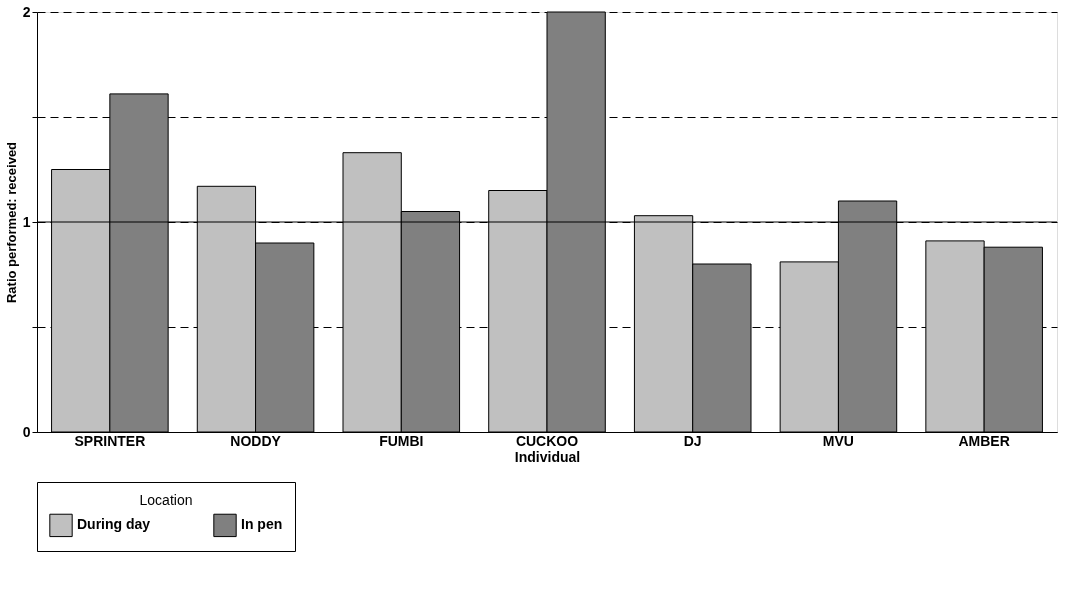  What do you see at coordinates (110, 440) in the screenshot?
I see `x-tick-label: SPRINTER` at bounding box center [110, 440].